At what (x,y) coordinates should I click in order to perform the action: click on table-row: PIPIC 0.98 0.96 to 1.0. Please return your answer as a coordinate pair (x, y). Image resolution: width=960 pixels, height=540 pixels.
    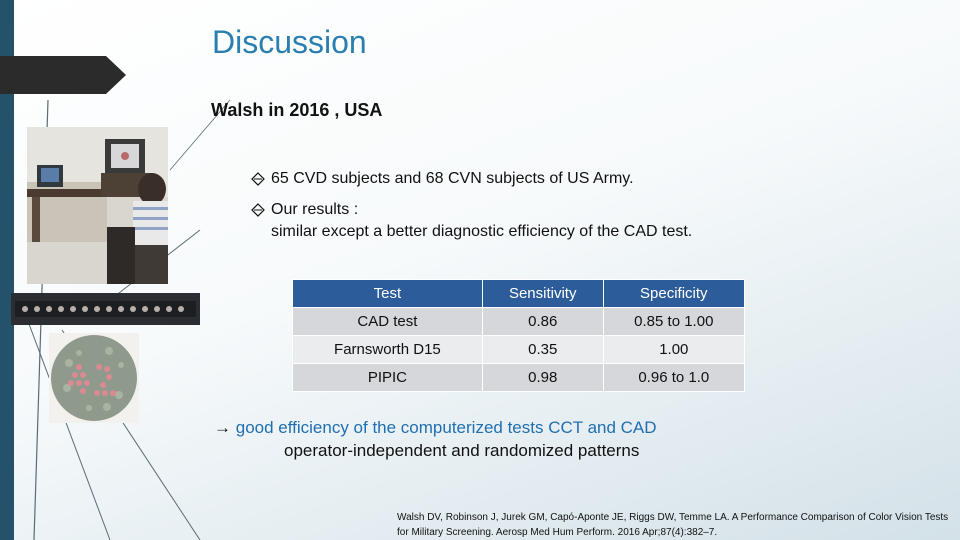
    Looking at the image, I should click on (519, 377).